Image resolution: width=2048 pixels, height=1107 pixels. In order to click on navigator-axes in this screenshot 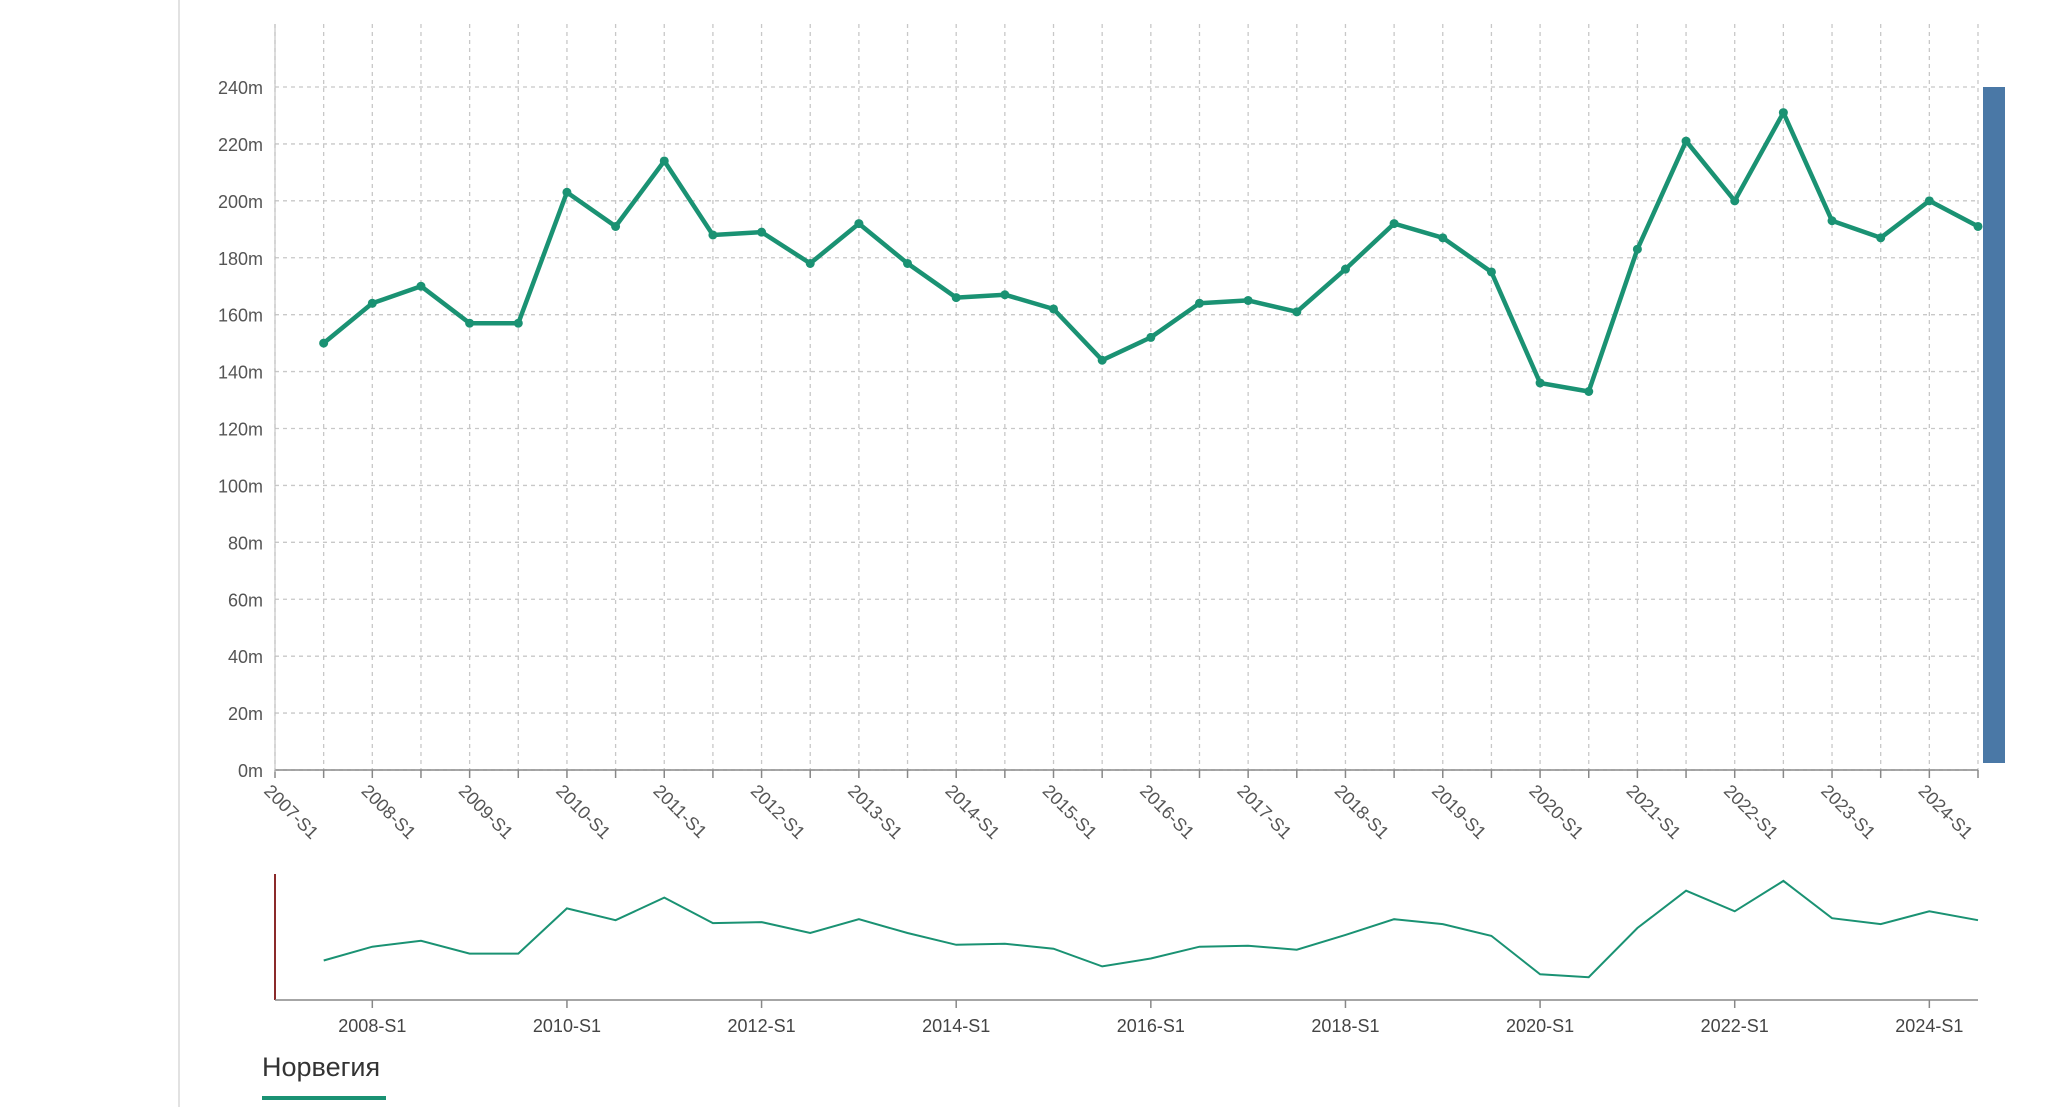, I will do `click(1126, 941)`.